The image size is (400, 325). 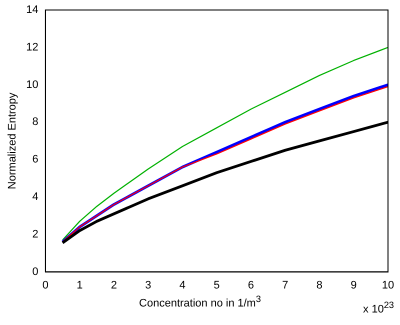 What do you see at coordinates (32, 84) in the screenshot?
I see `y-tick-label: 10` at bounding box center [32, 84].